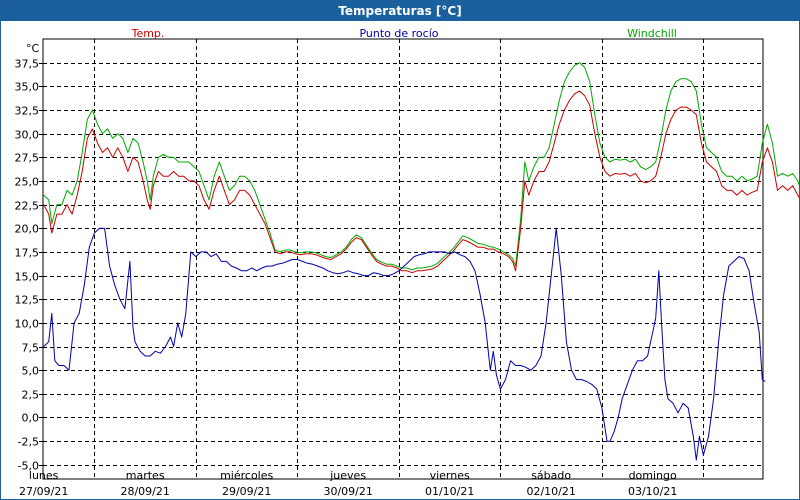 The height and width of the screenshot is (500, 800). What do you see at coordinates (27, 277) in the screenshot?
I see `y-tick-label: 15,0` at bounding box center [27, 277].